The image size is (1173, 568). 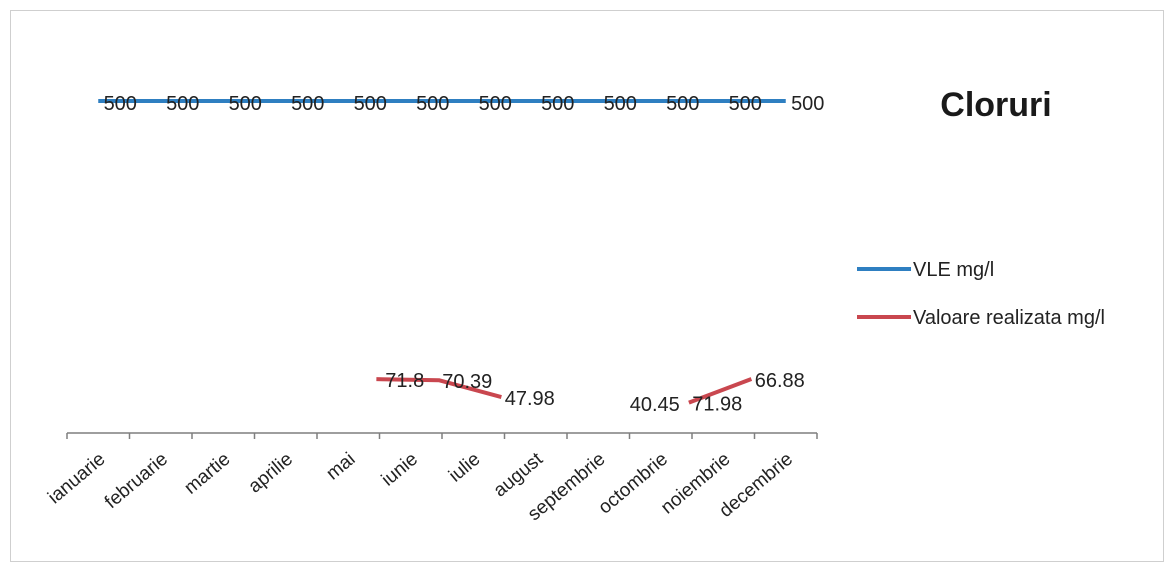 What do you see at coordinates (780, 381) in the screenshot?
I see `data-label-valoare: 66.88` at bounding box center [780, 381].